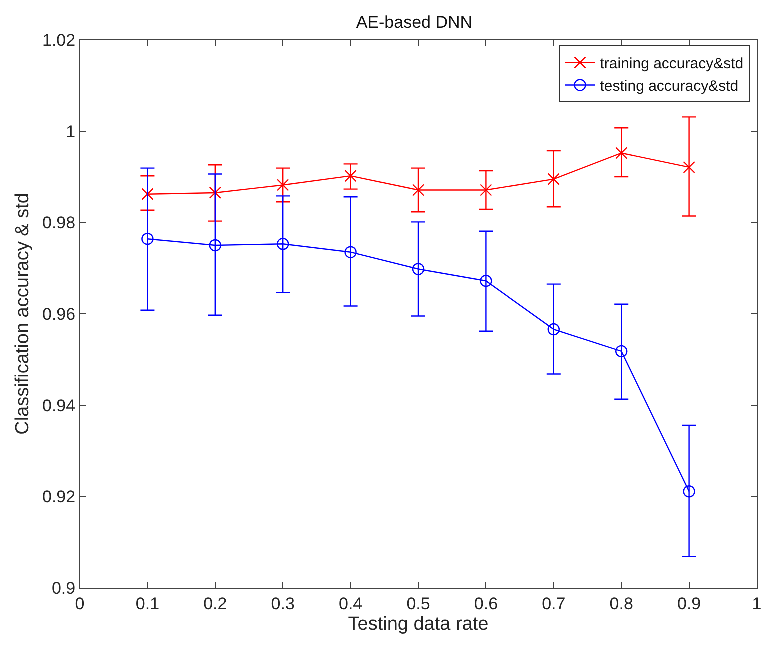 The height and width of the screenshot is (648, 782). Describe the element at coordinates (486, 604) in the screenshot. I see `x-tick-label: 0.6` at that location.